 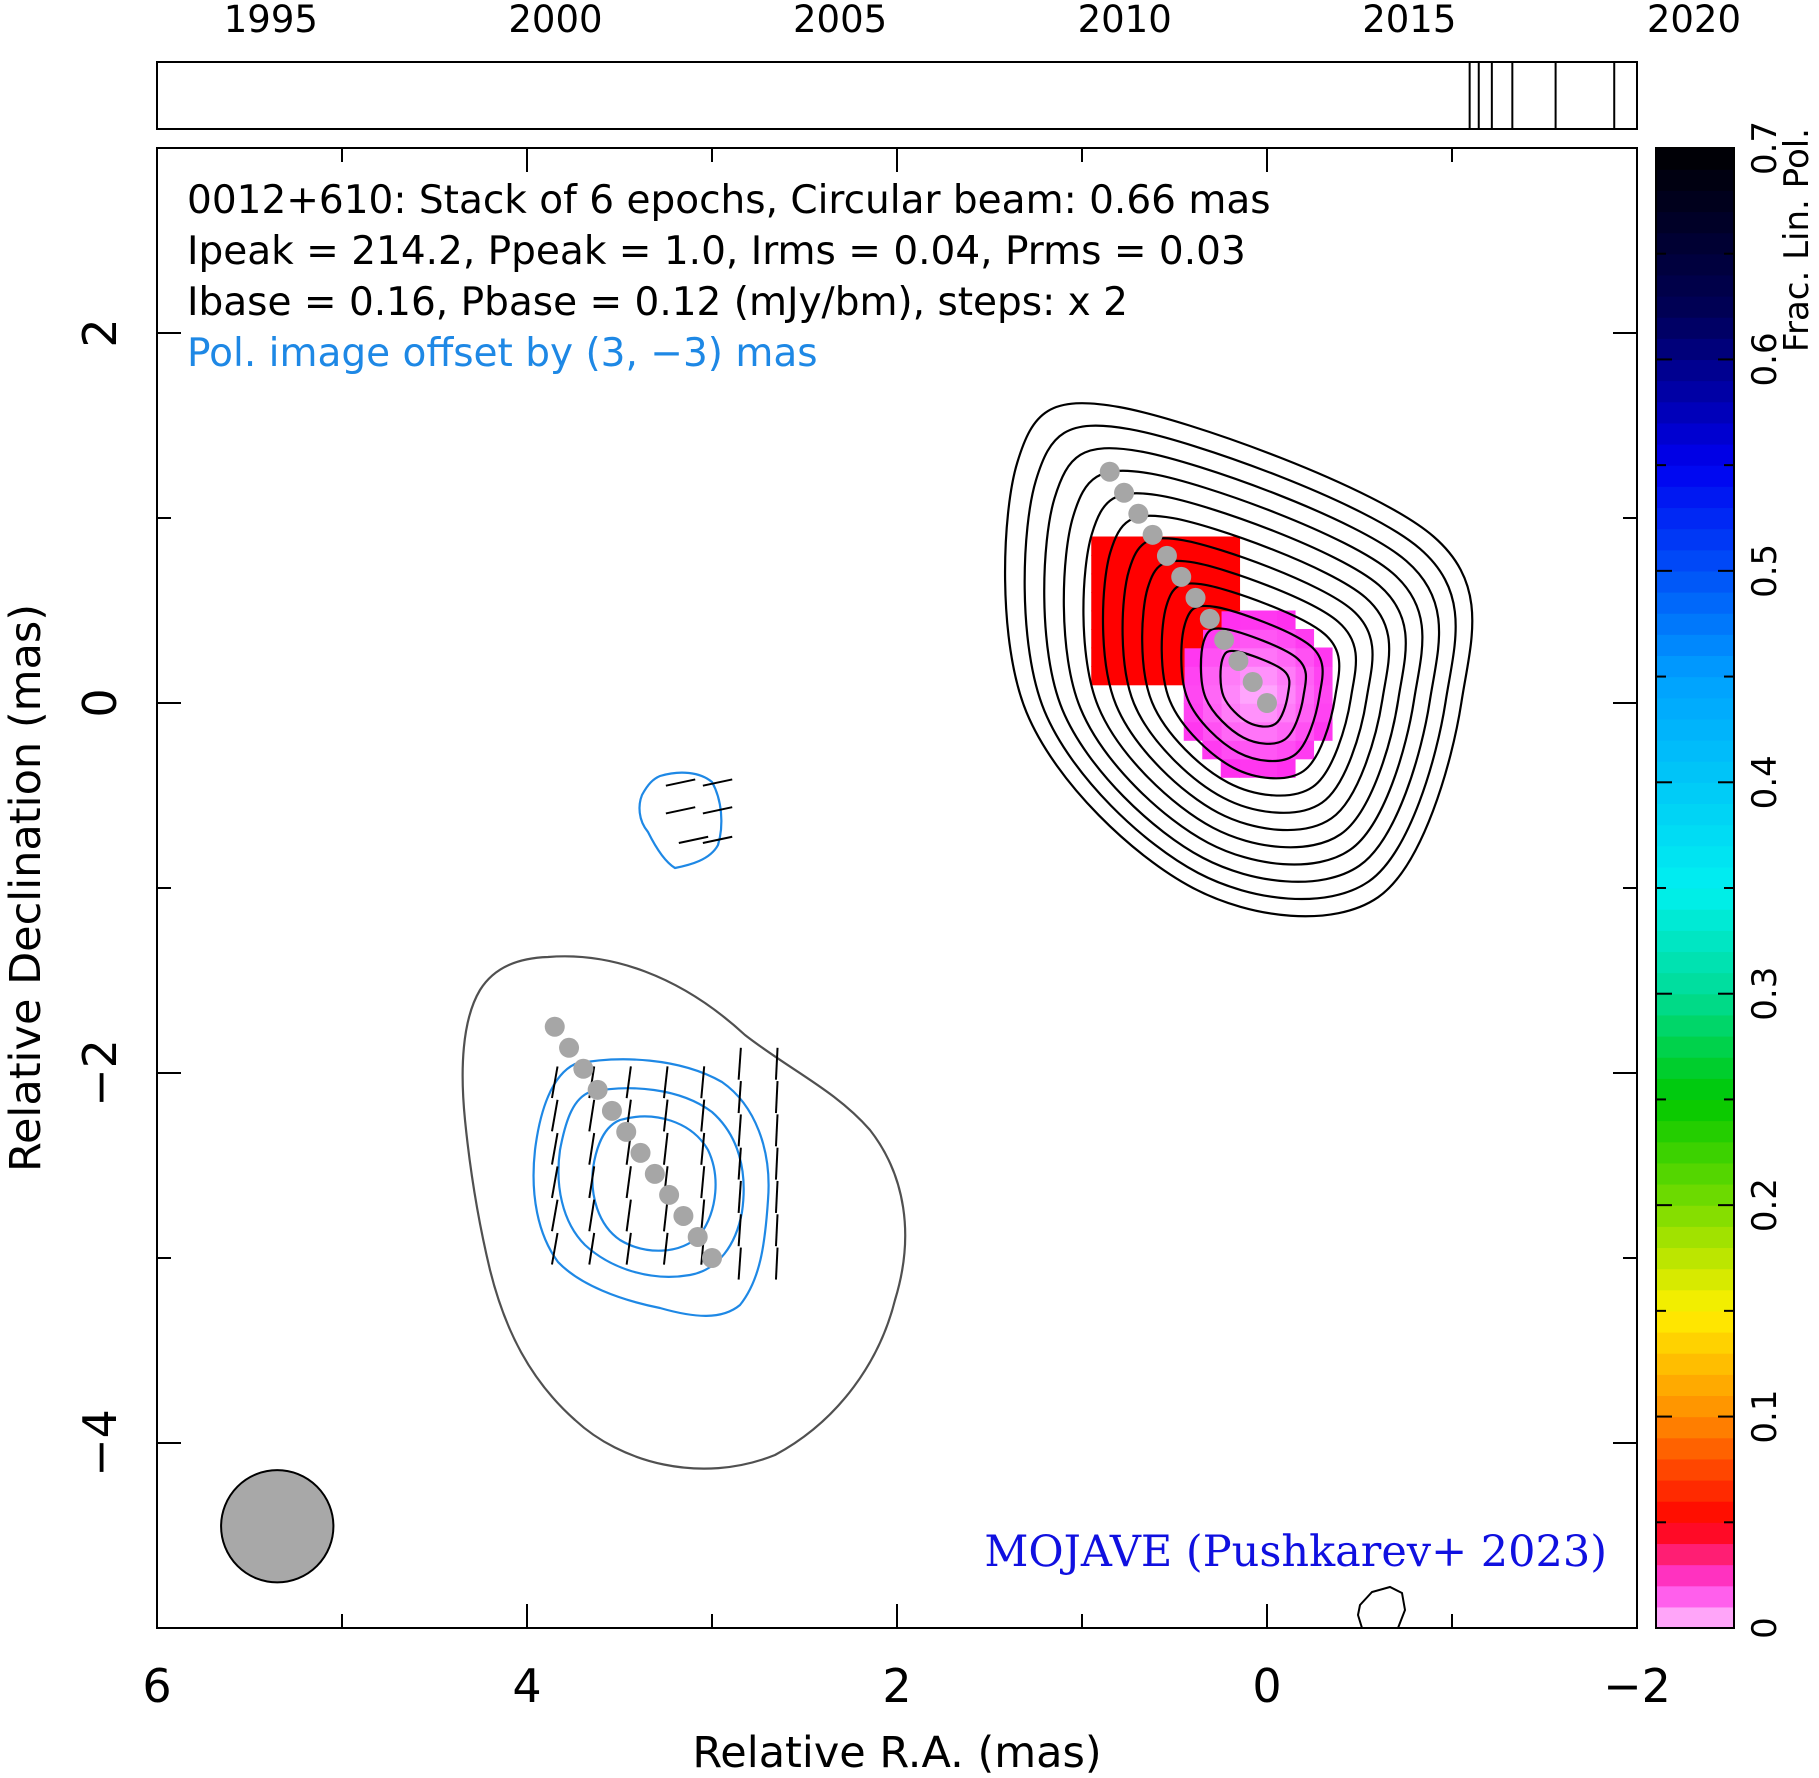 I want to click on noise-contour, so click(x=1381, y=1606).